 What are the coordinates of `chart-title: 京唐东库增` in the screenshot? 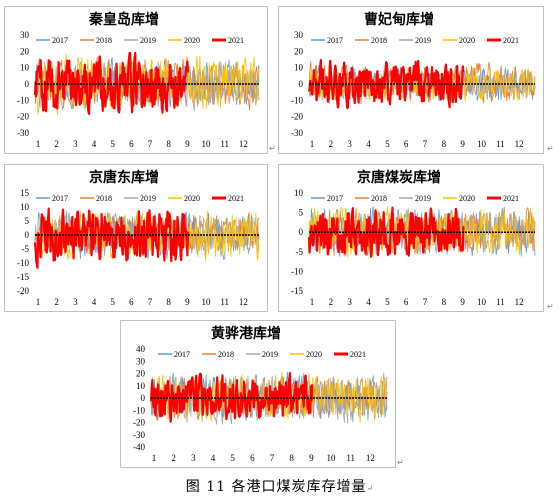 It's located at (124, 177).